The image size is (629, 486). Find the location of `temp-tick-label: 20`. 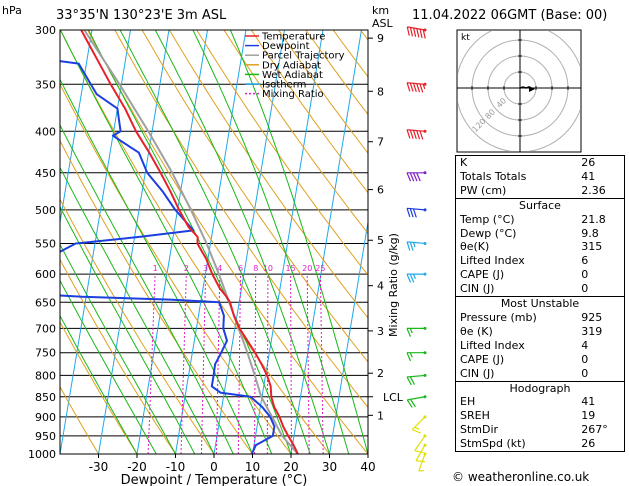

temp-tick-label: 20 is located at coordinates (290, 467).